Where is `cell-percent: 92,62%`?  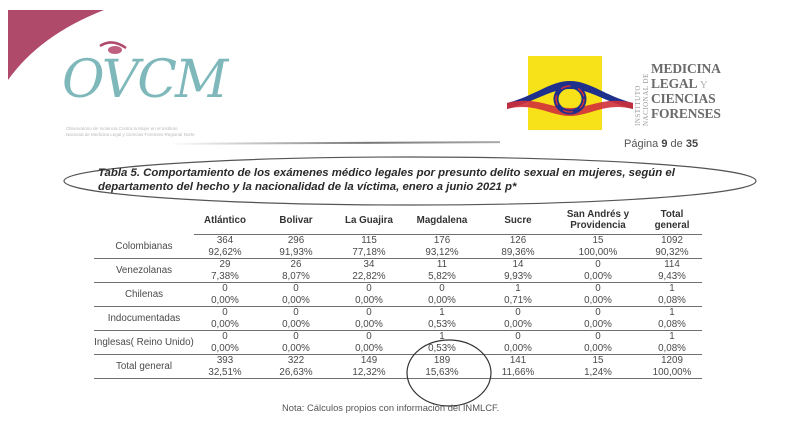
cell-percent: 92,62% is located at coordinates (225, 252).